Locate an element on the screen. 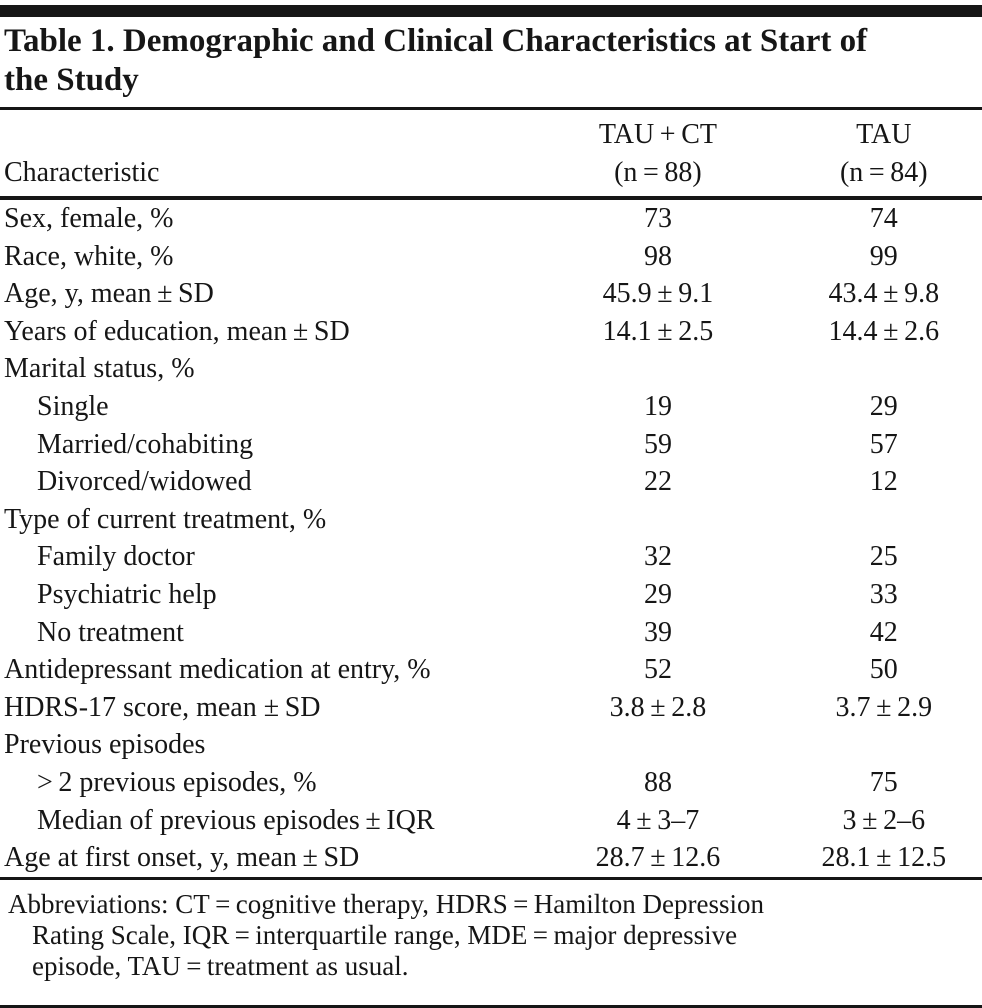 This screenshot has height=1008, width=982. value-cell-tau: 42 is located at coordinates (883, 632).